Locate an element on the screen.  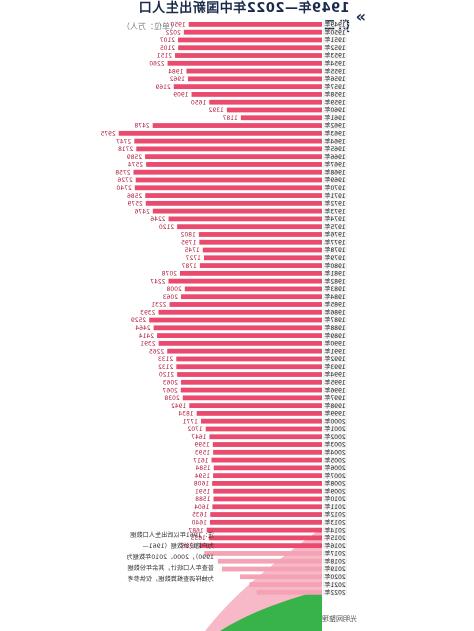
data-label: 1727 is located at coordinates (193, 258).